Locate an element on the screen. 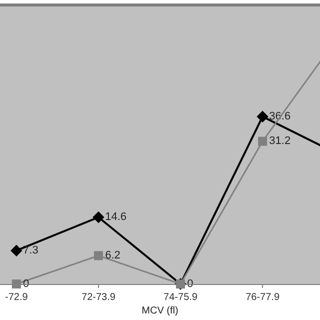  data-label: 31.2 is located at coordinates (280, 141).